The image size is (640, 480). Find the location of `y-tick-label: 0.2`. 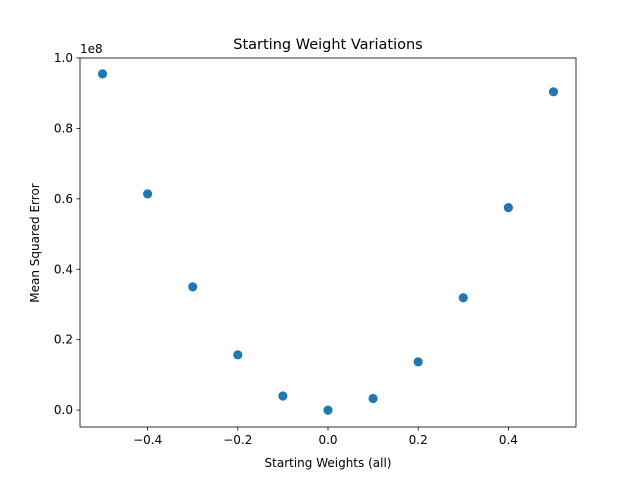

y-tick-label: 0.2 is located at coordinates (63, 340).